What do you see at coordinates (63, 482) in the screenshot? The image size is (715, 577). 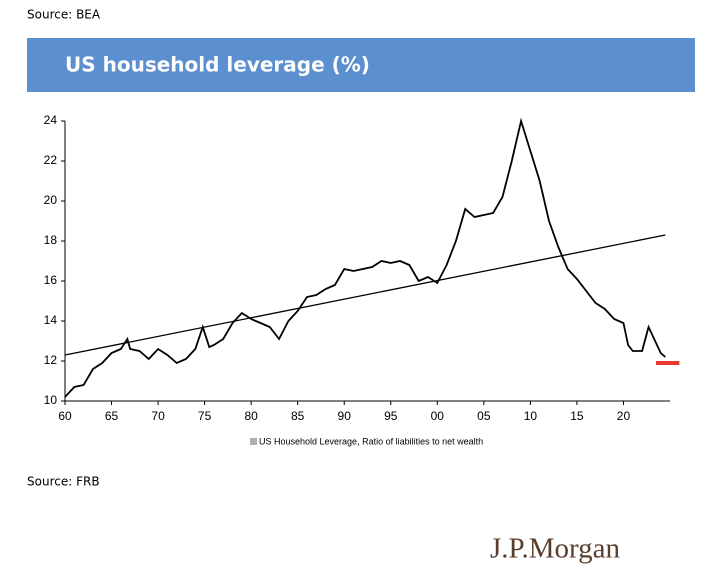 I see `source-bottom: Source: FRB` at bounding box center [63, 482].